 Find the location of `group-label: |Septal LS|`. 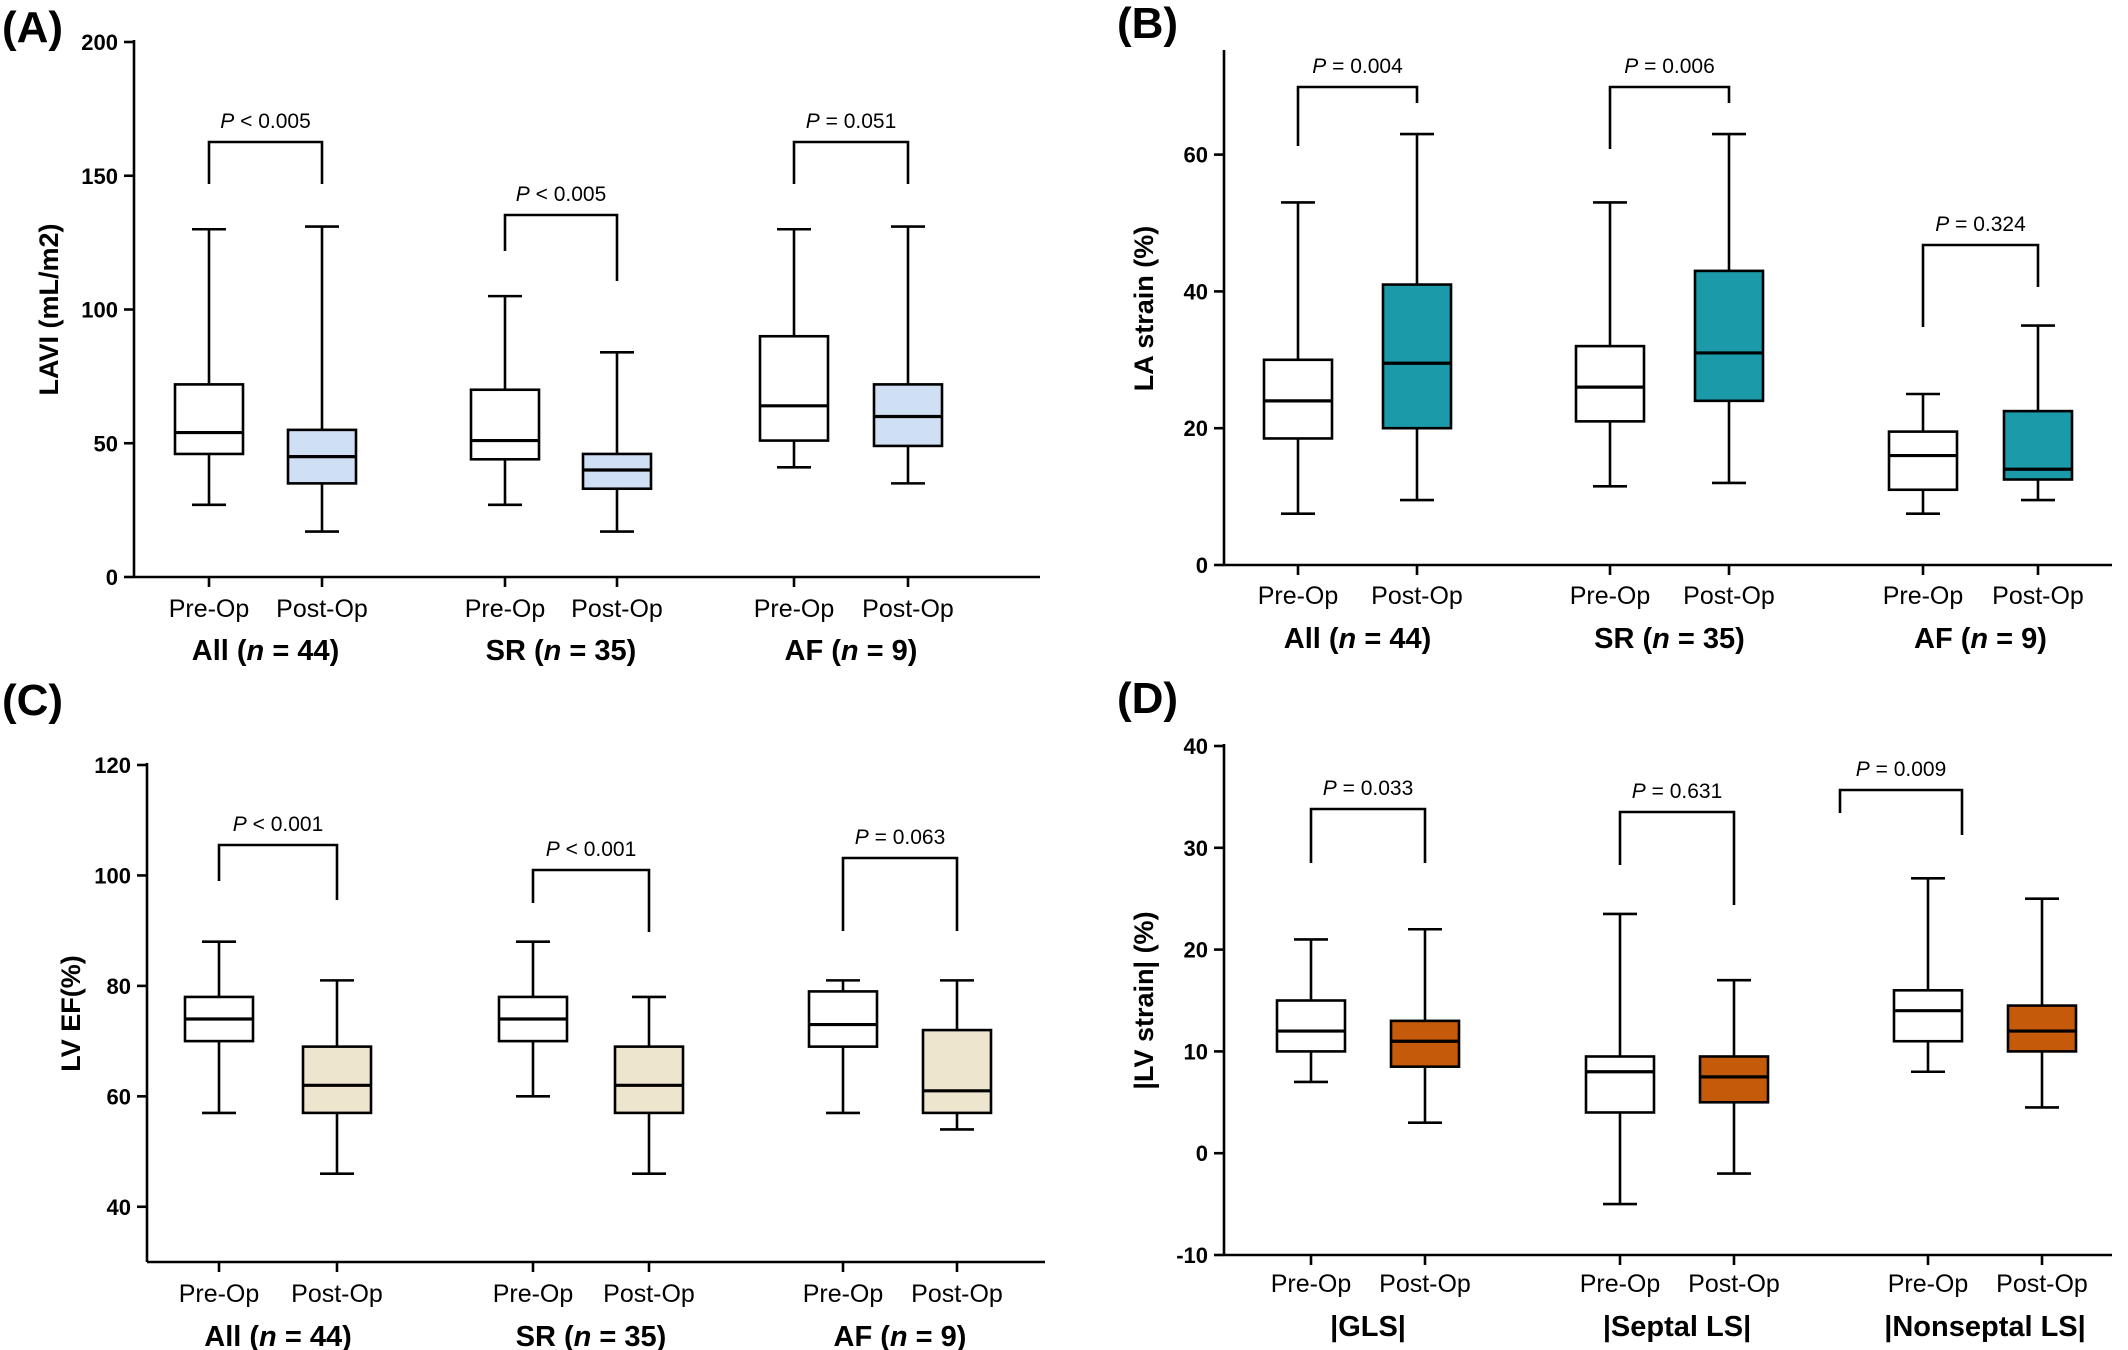

group-label: |Septal LS| is located at coordinates (1677, 1327).